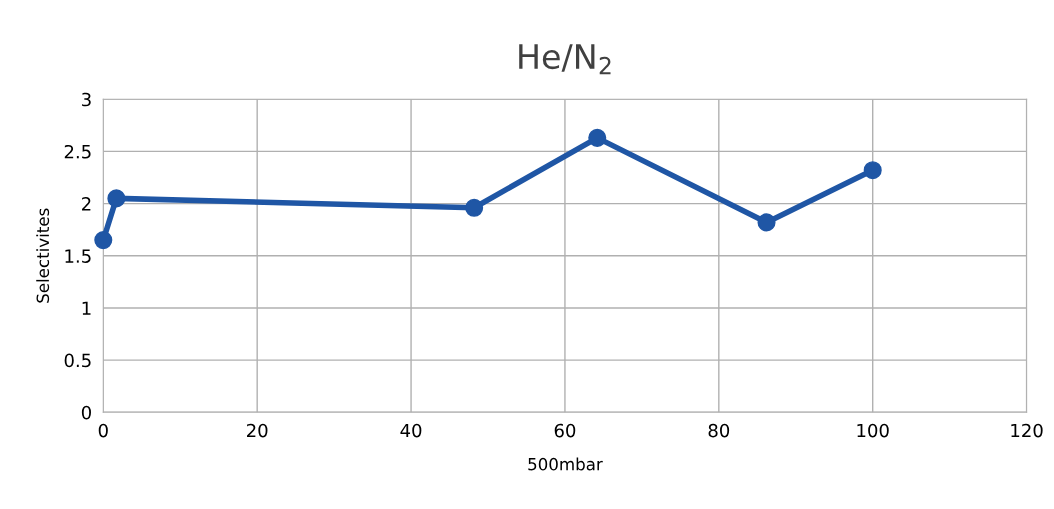 The height and width of the screenshot is (509, 1054). Describe the element at coordinates (873, 430) in the screenshot. I see `x-tick-label: 100` at that location.